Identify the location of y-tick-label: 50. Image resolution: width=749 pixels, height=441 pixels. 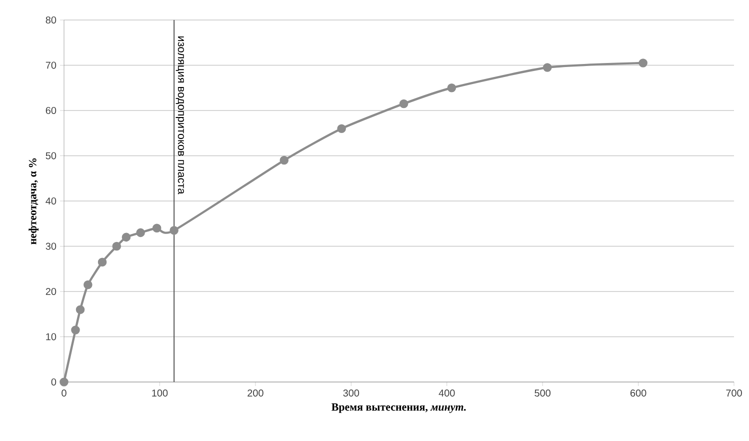
(51, 156).